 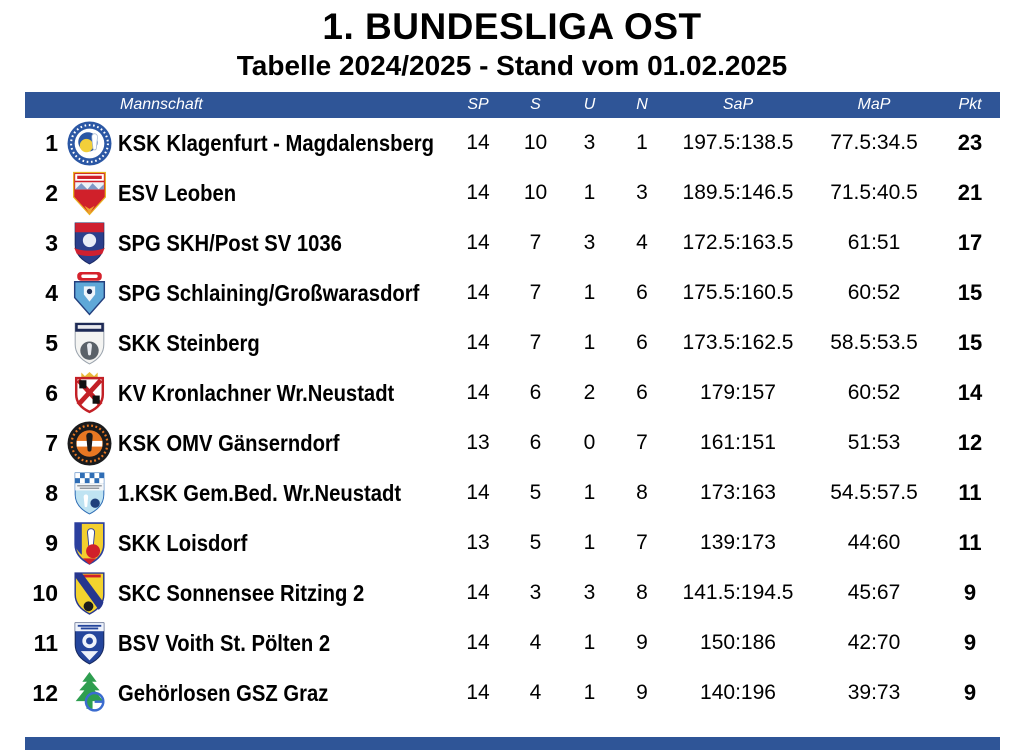 What do you see at coordinates (89, 543) in the screenshot?
I see `skk-loisdorf-logo-icon` at bounding box center [89, 543].